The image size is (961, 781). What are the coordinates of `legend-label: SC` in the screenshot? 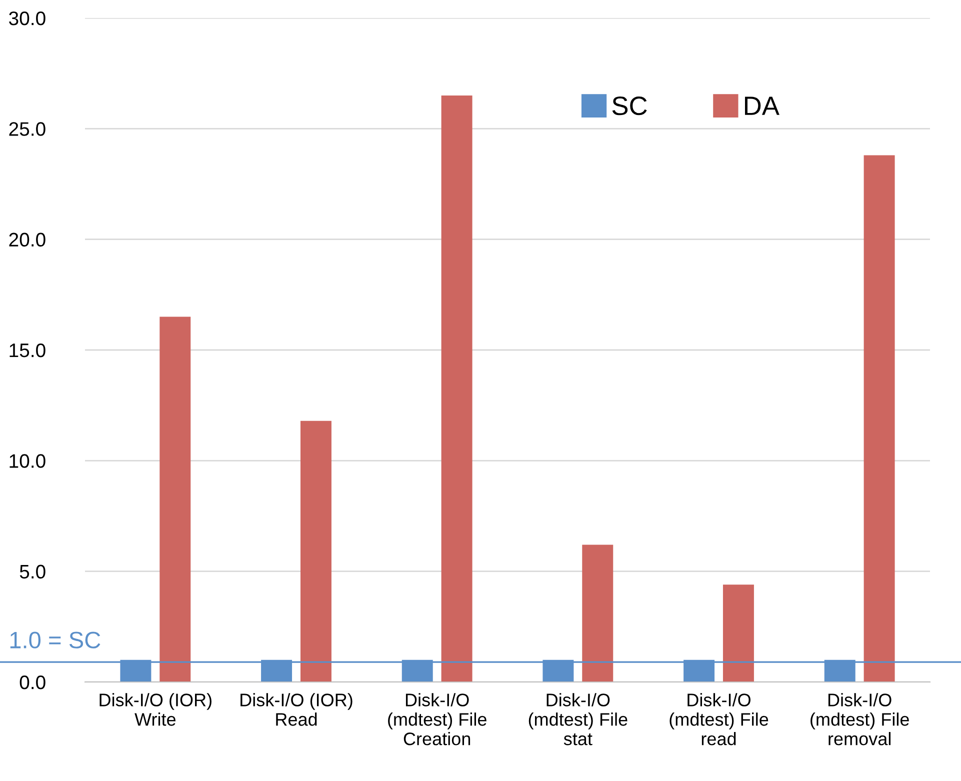 It's located at (629, 106).